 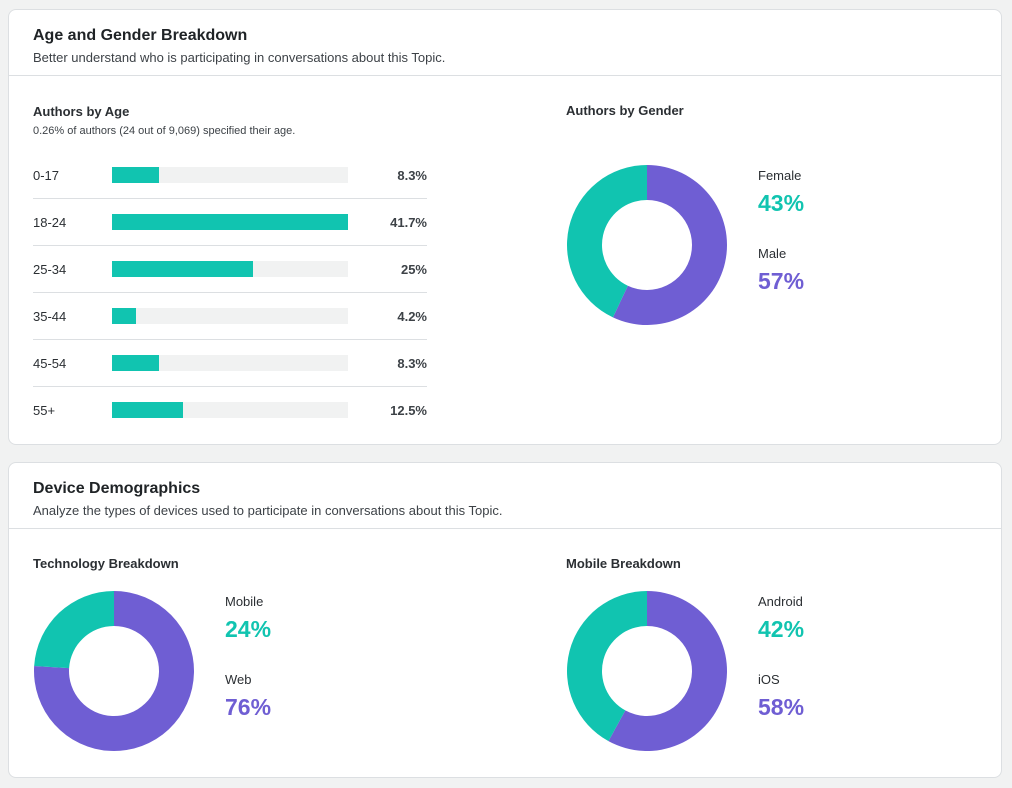 I want to click on legend-value-female: 43%, so click(x=781, y=203).